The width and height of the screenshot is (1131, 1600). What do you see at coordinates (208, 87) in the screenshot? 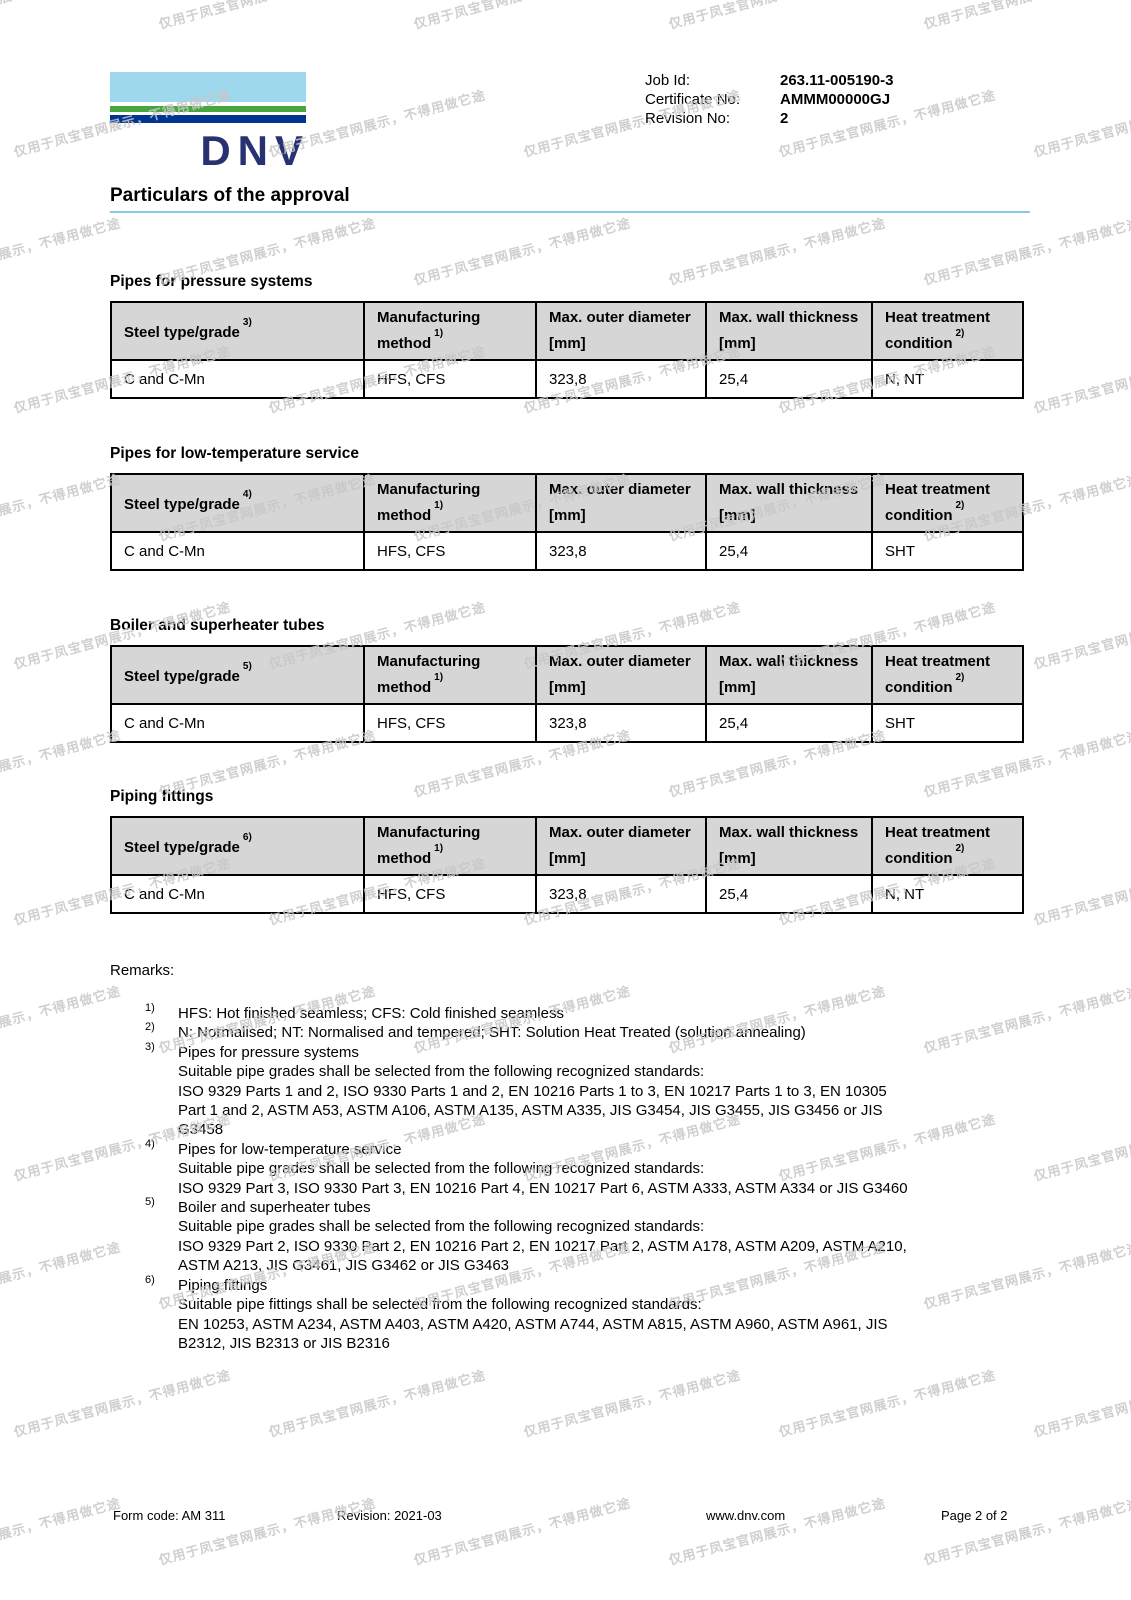
I see `logo-sky-bar` at bounding box center [208, 87].